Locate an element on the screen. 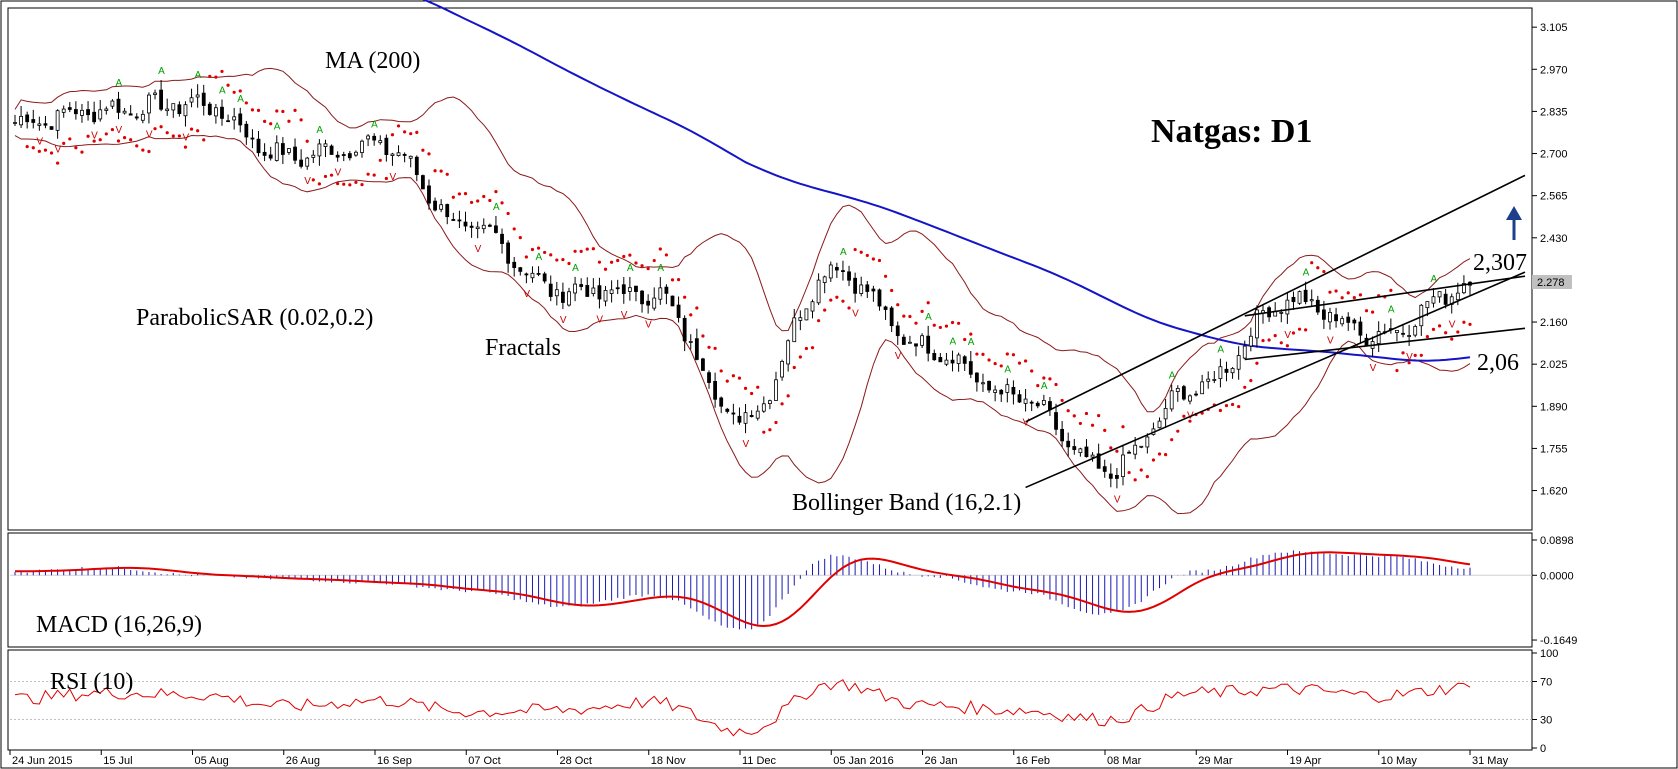 Image resolution: width=1678 pixels, height=769 pixels. trend-channel-lines is located at coordinates (1275, 331).